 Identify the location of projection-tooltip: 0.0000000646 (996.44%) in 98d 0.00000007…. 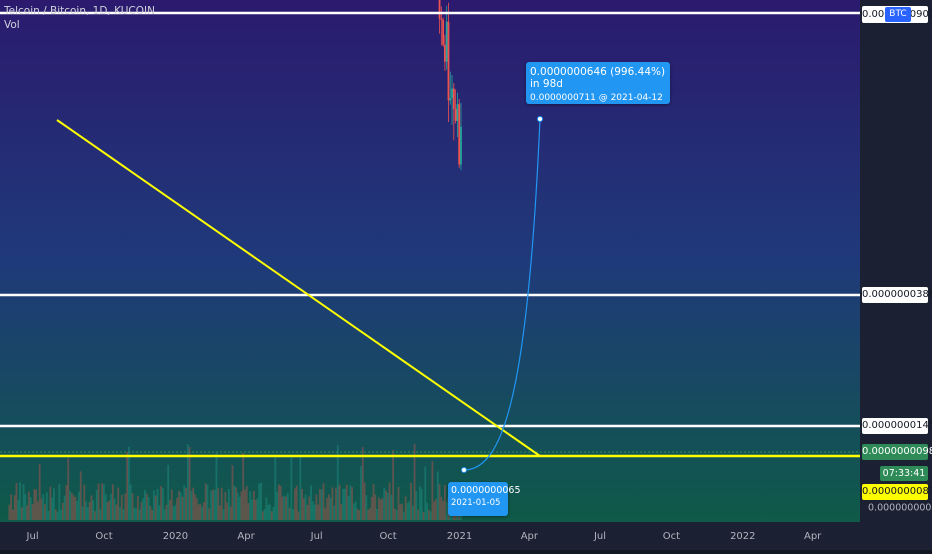
(598, 83).